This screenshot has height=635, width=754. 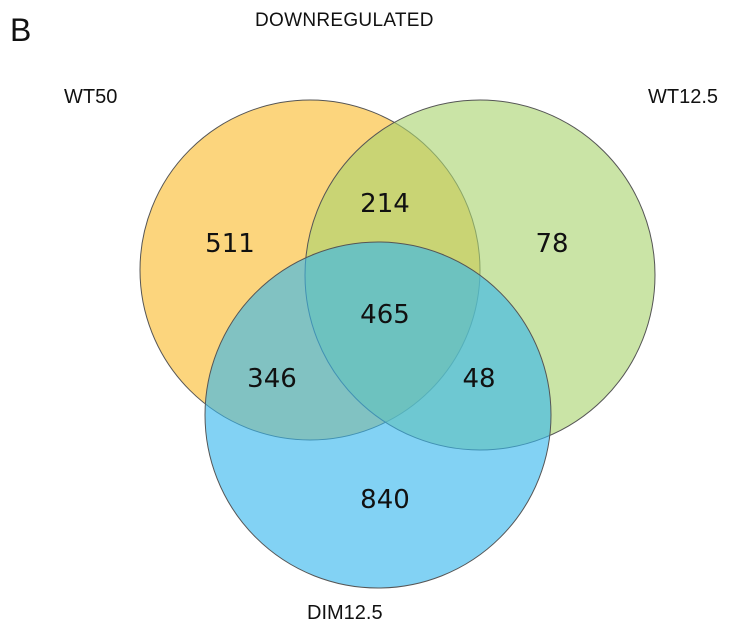 I want to click on count-wt125-only: 78, so click(x=551, y=244).